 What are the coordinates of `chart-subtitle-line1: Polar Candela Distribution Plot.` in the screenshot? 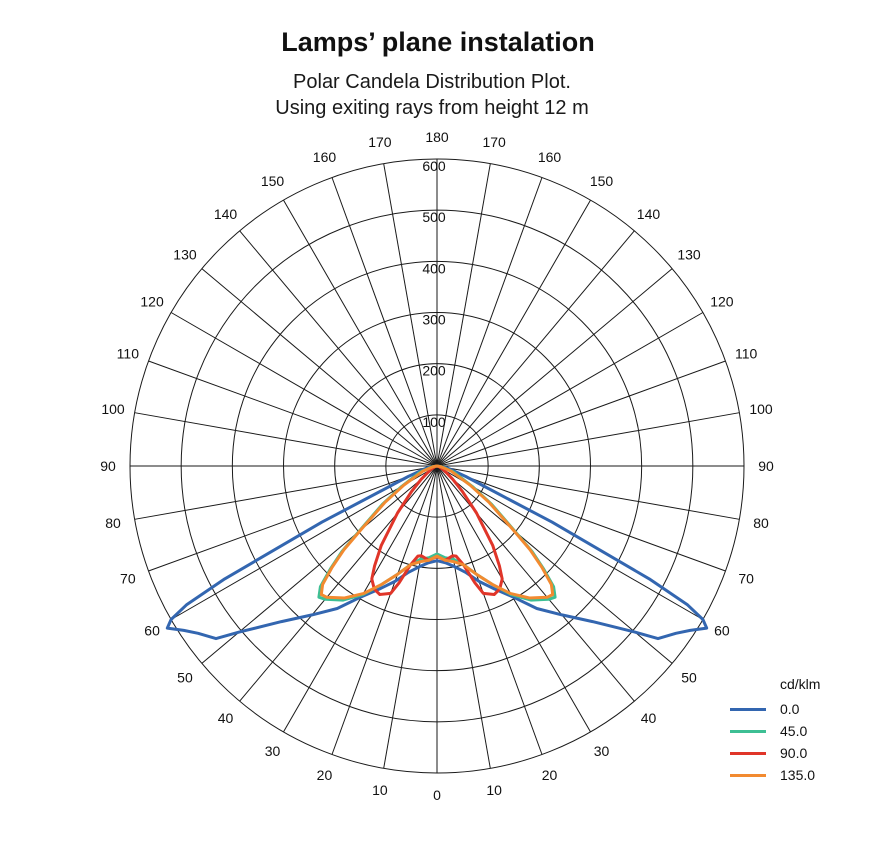 It's located at (432, 82).